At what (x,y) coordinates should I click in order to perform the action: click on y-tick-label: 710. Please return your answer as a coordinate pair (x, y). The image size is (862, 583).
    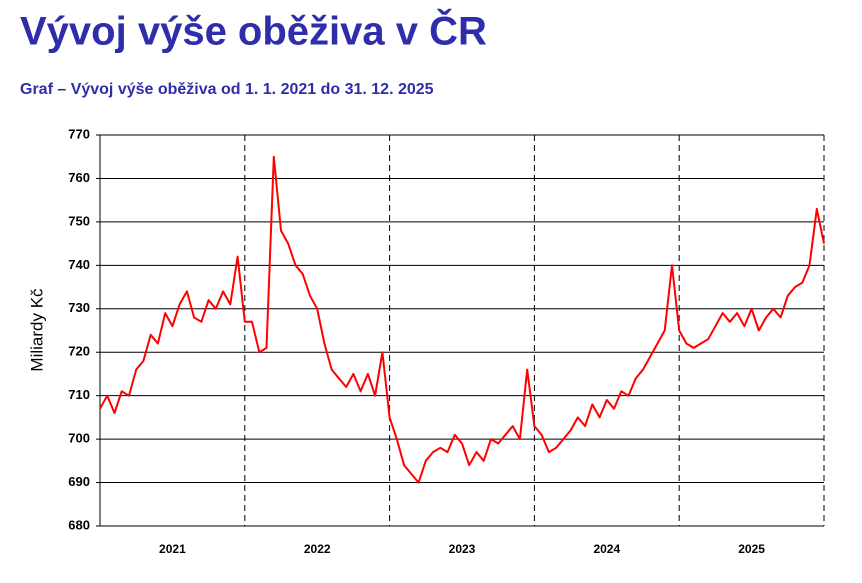
    Looking at the image, I should click on (79, 394).